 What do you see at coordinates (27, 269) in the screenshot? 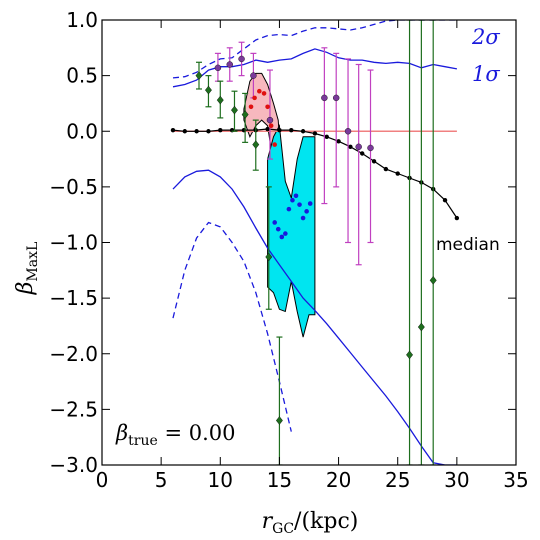
I see `y-axis-label: βMaxL` at bounding box center [27, 269].